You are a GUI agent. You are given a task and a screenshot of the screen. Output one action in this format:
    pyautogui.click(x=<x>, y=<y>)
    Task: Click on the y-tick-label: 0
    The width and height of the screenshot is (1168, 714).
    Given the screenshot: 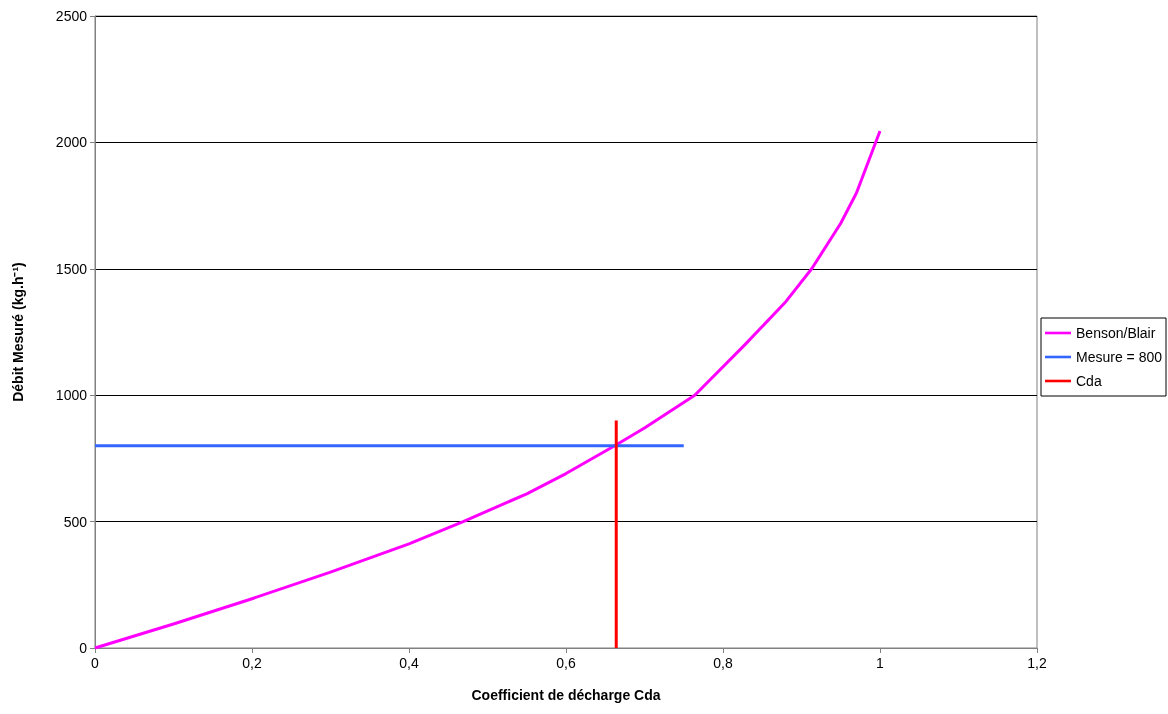 What is the action you would take?
    pyautogui.click(x=83, y=648)
    